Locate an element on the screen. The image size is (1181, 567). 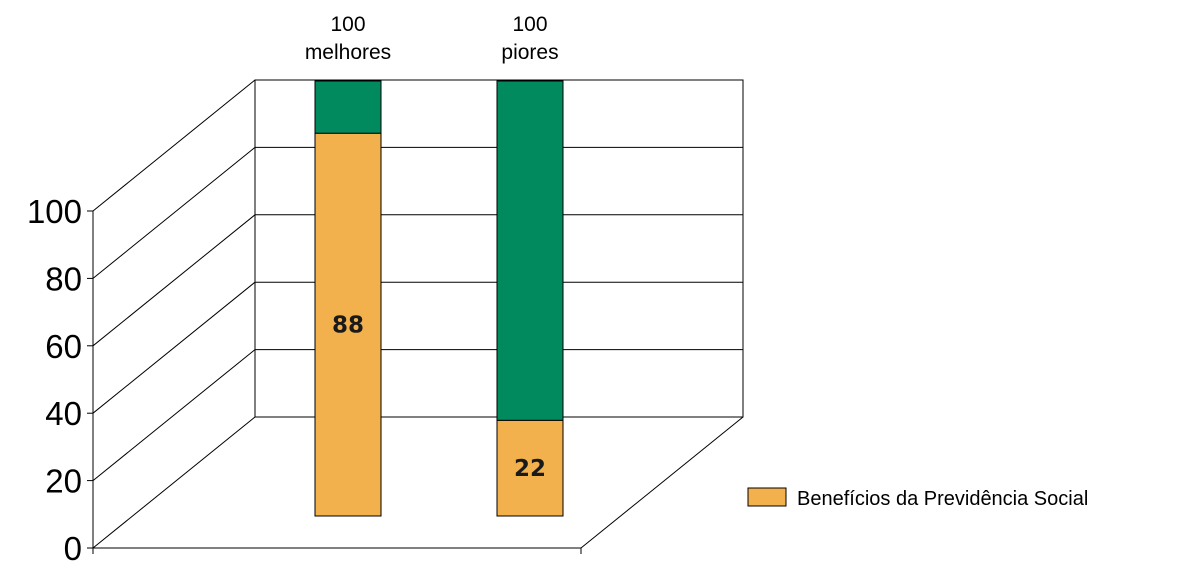
ytick-label: 80 is located at coordinates (63, 278).